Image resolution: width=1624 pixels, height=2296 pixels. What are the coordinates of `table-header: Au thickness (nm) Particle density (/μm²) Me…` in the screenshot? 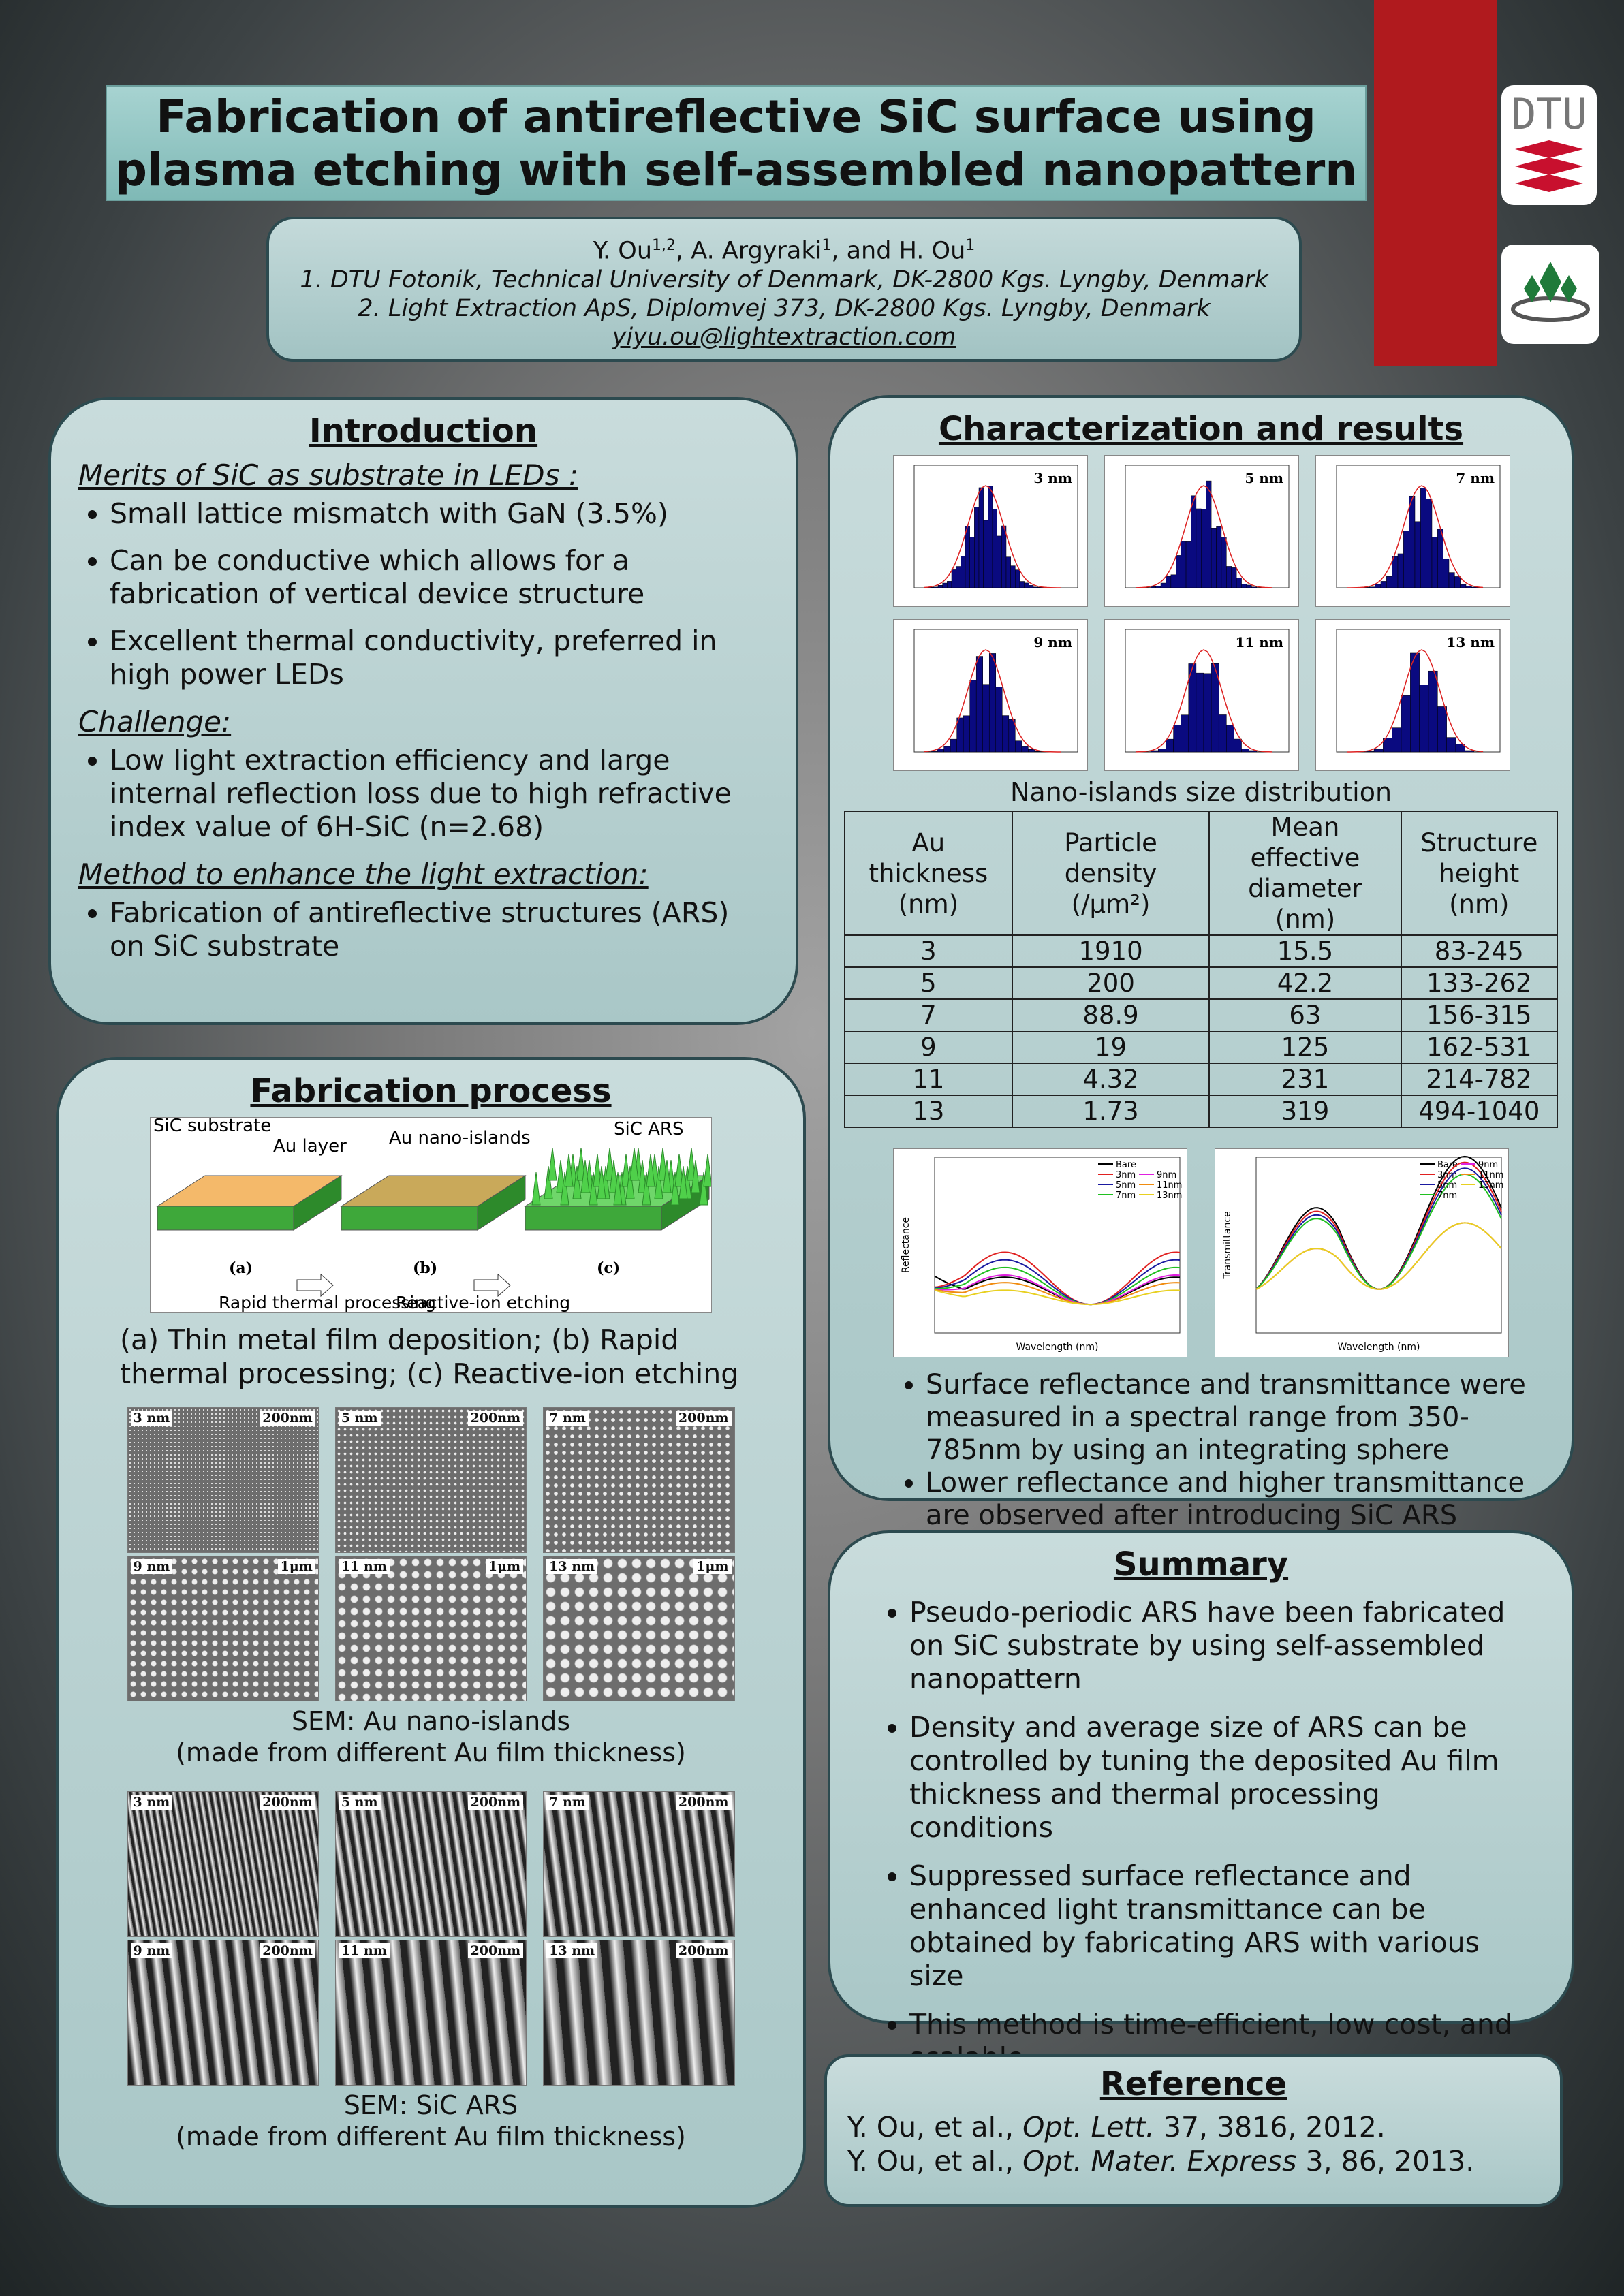 It's located at (1201, 873).